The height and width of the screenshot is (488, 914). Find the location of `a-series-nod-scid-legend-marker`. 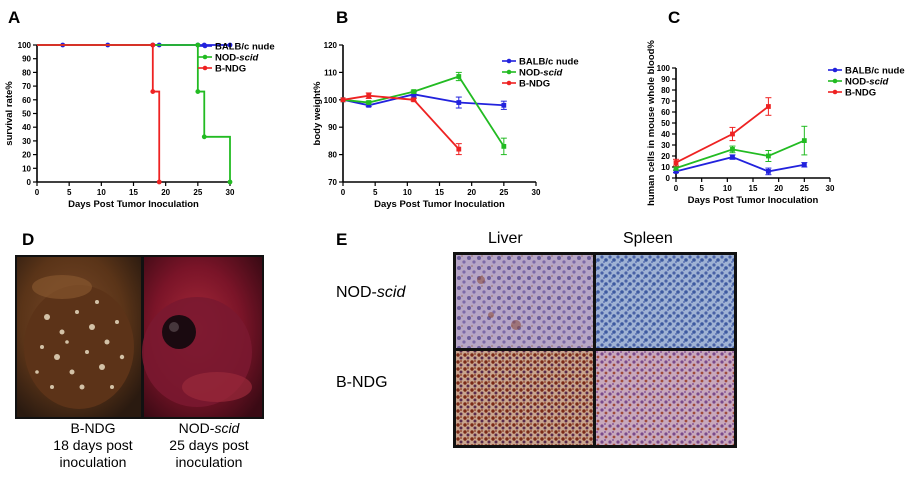

a-series-nod-scid-legend-marker is located at coordinates (205, 57).